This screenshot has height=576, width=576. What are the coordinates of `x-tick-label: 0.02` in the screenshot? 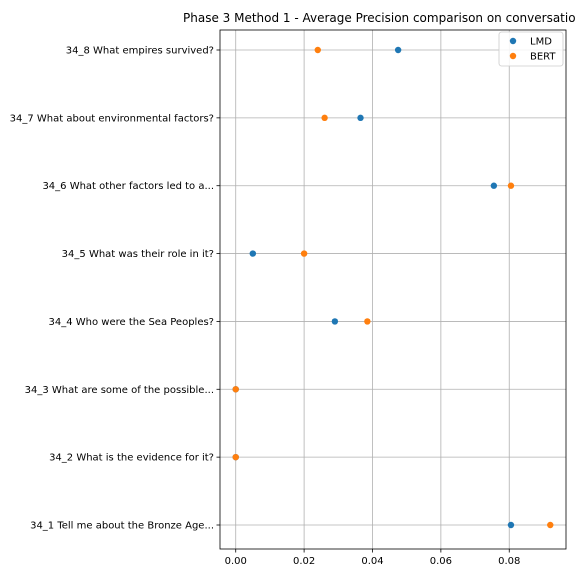 It's located at (304, 561).